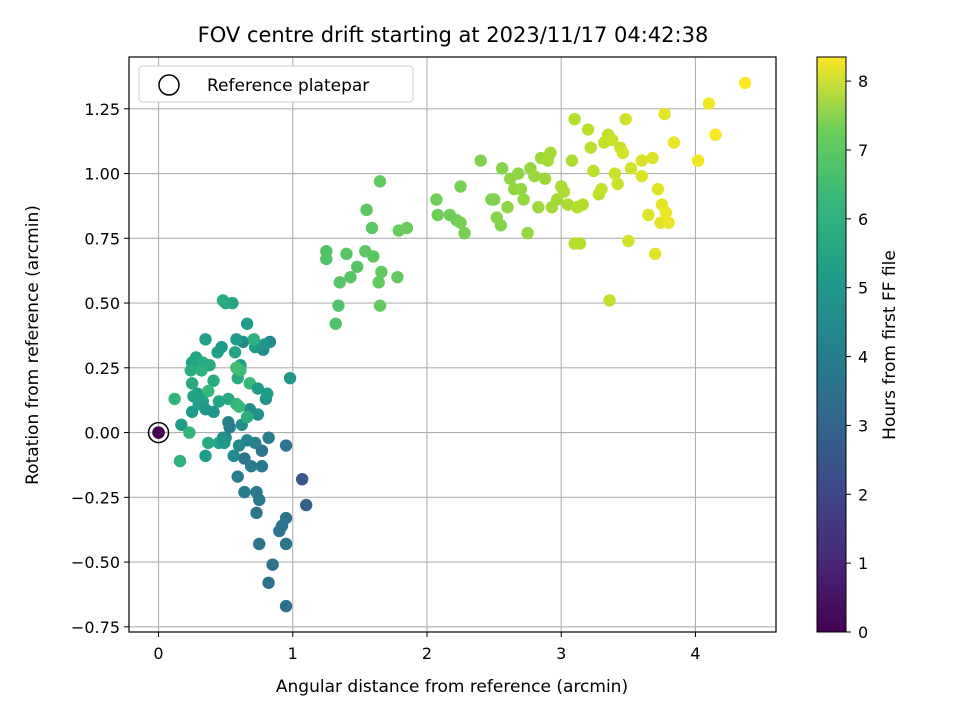  What do you see at coordinates (863, 357) in the screenshot?
I see `colorbar-tick-label: 4` at bounding box center [863, 357].